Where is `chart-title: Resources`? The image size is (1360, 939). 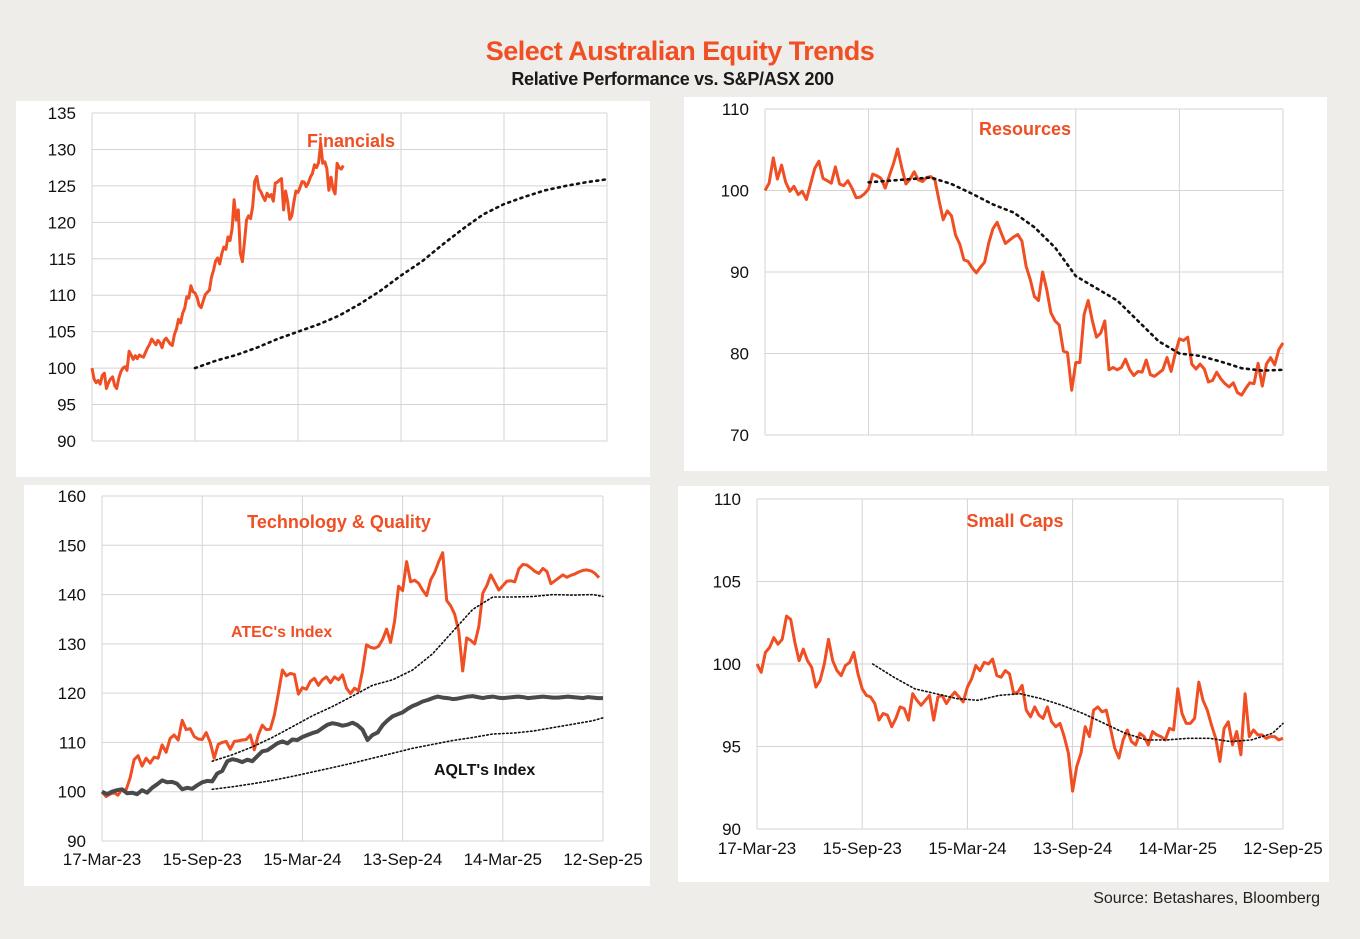 chart-title: Resources is located at coordinates (1025, 129).